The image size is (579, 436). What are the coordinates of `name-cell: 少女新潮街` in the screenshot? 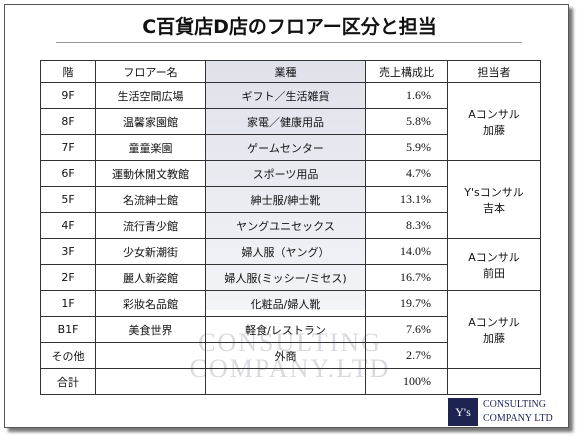 It's located at (150, 251).